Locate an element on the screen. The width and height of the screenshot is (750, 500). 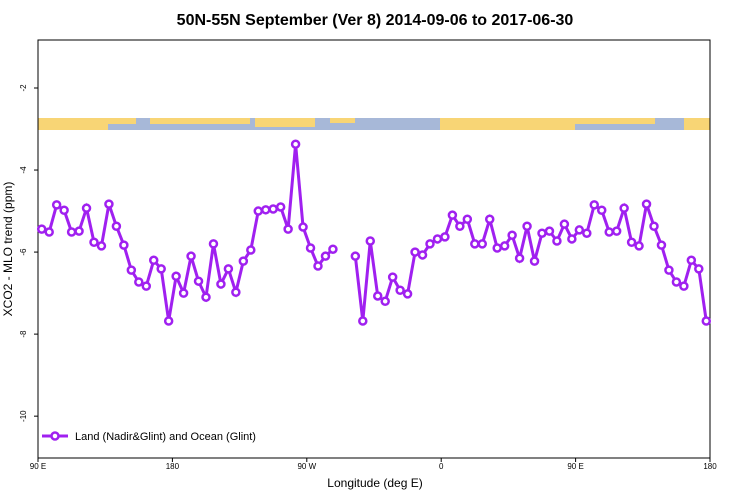
y-tick-label: -8 is located at coordinates (23, 334).